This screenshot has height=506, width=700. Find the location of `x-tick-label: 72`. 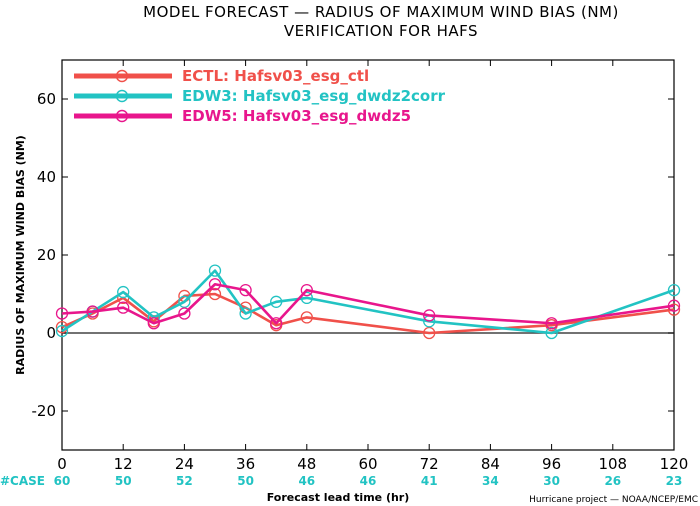

x-tick-label: 72 is located at coordinates (429, 464).